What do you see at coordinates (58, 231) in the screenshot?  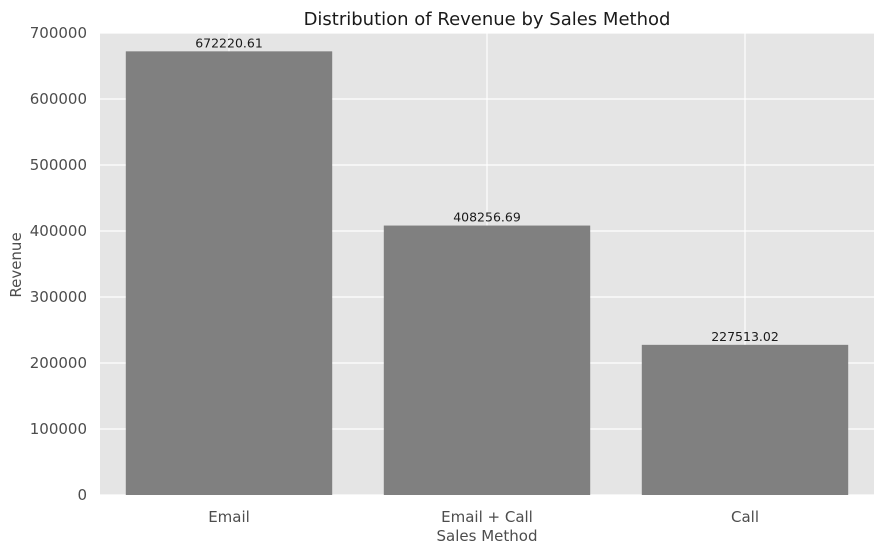 I see `y-tick-label: 400000` at bounding box center [58, 231].